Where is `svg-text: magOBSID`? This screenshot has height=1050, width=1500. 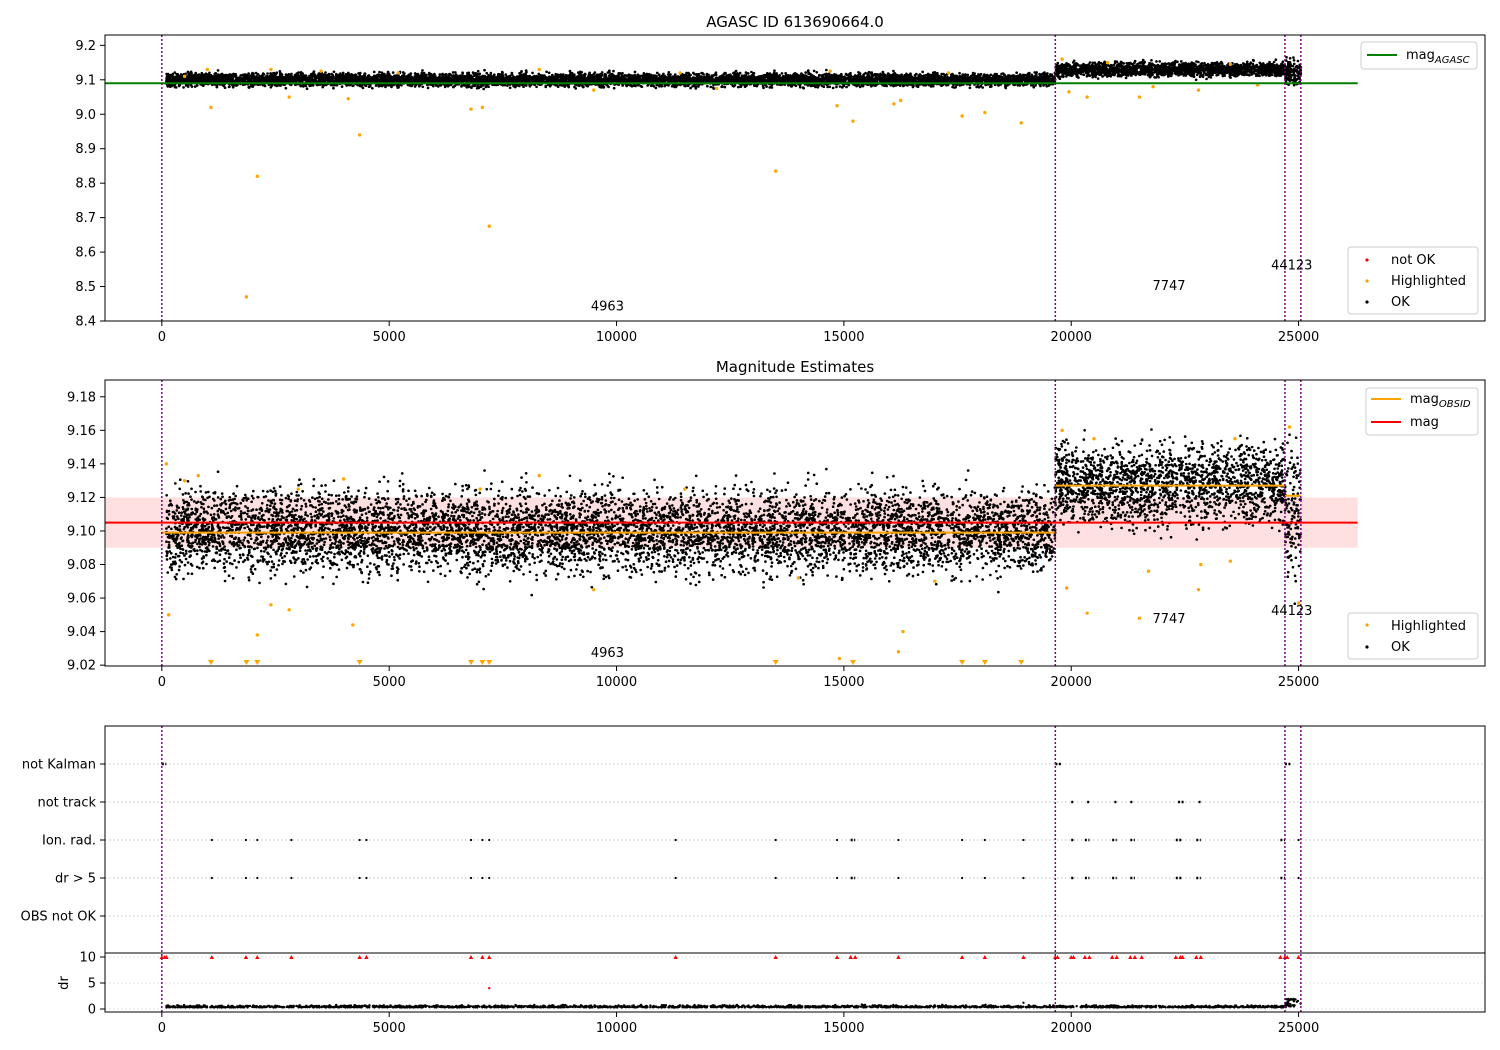 svg-text: magOBSID is located at coordinates (1440, 401).